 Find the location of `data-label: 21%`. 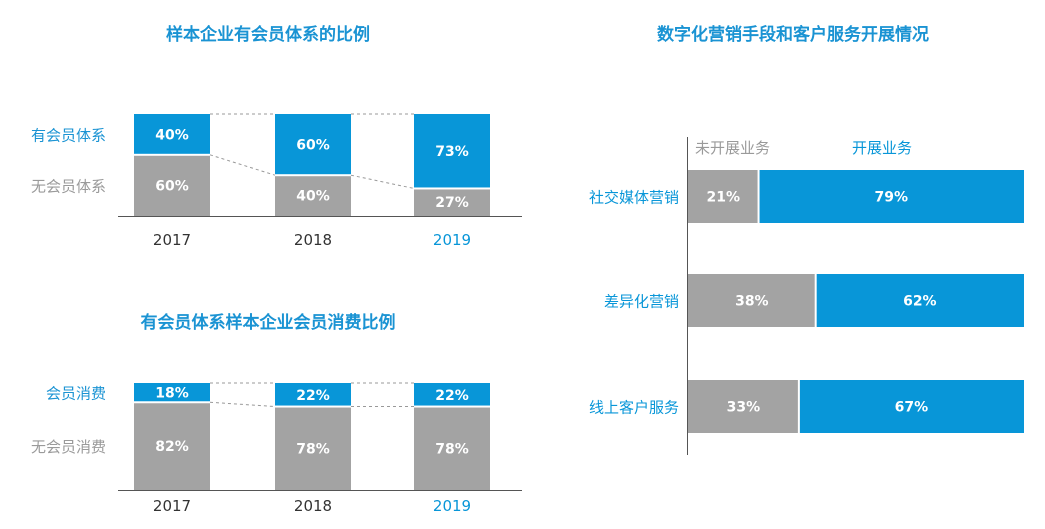

data-label: 21% is located at coordinates (724, 198).